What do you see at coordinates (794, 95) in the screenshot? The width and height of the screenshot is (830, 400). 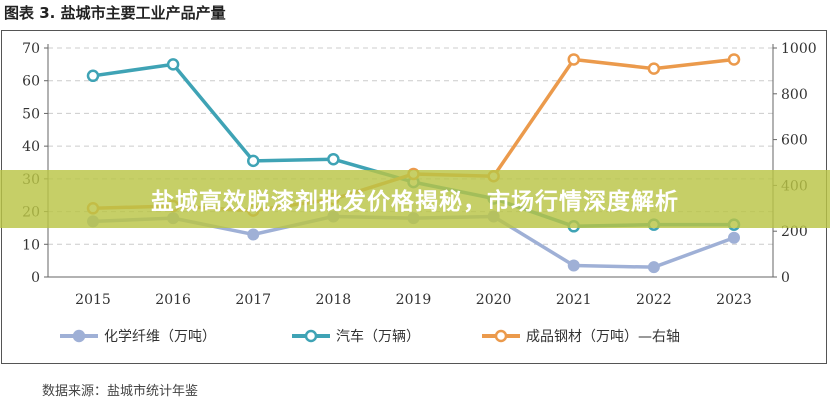 I see `right-tick-label: 800` at bounding box center [794, 95].